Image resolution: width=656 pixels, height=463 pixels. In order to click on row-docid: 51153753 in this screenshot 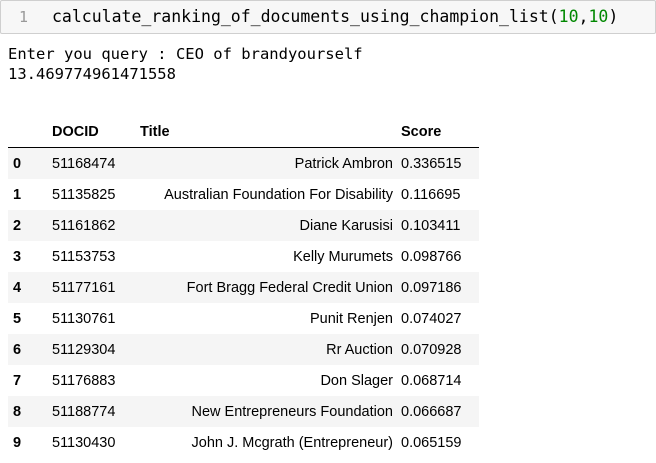, I will do `click(84, 256)`.